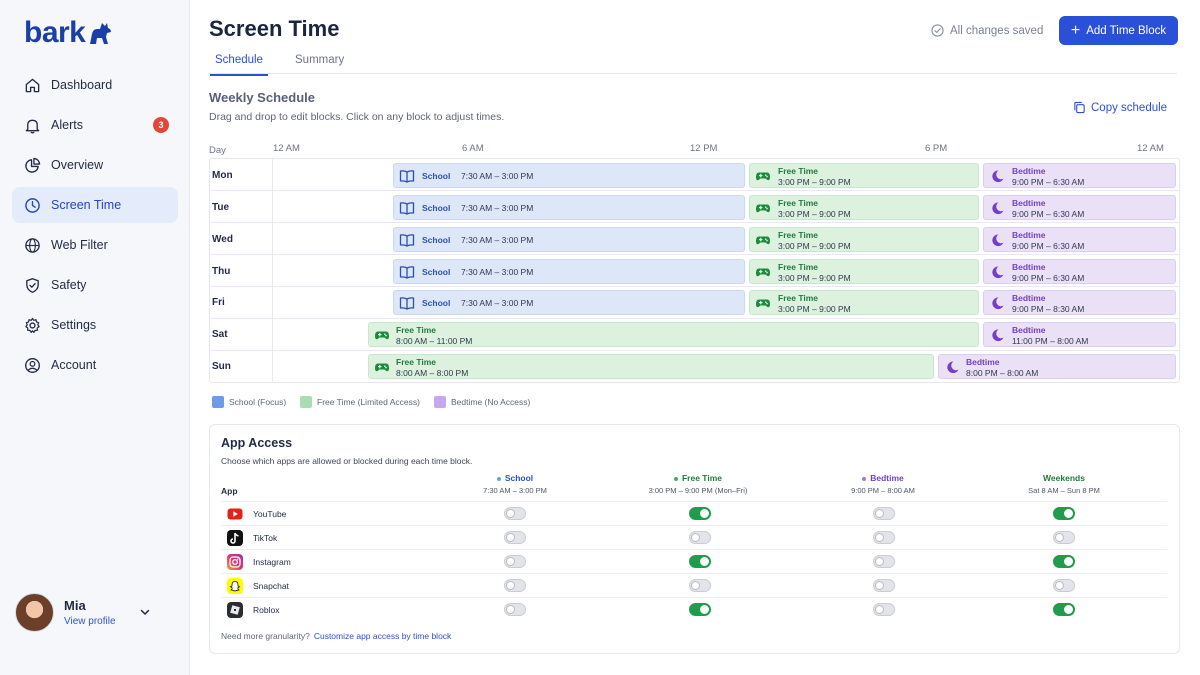 Image resolution: width=1200 pixels, height=675 pixels. I want to click on sidebar-item-web-filter: Web Filter, so click(95, 245).